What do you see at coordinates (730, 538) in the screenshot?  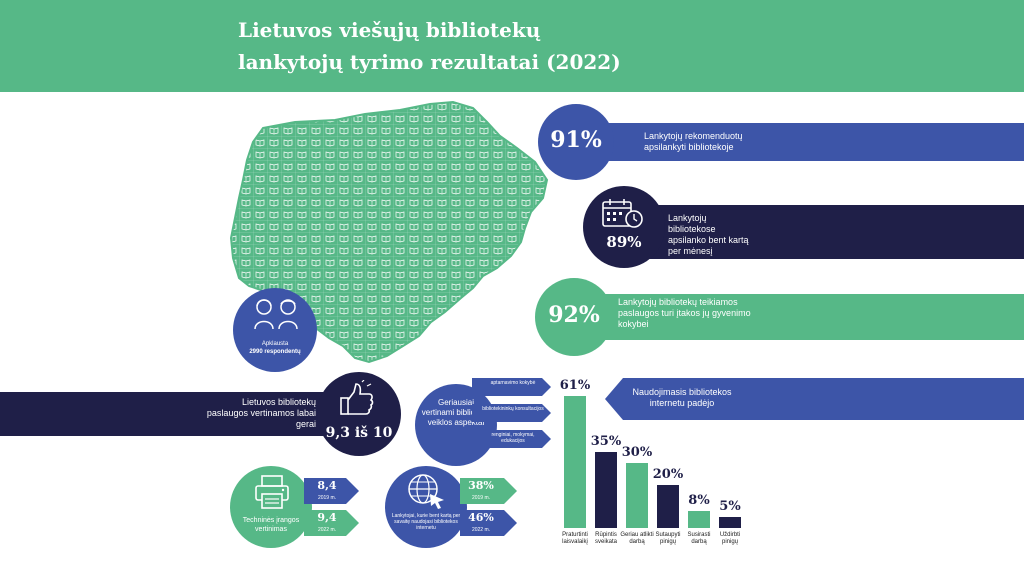 I see `bar-category-label-6: Uždirbti pinigų` at bounding box center [730, 538].